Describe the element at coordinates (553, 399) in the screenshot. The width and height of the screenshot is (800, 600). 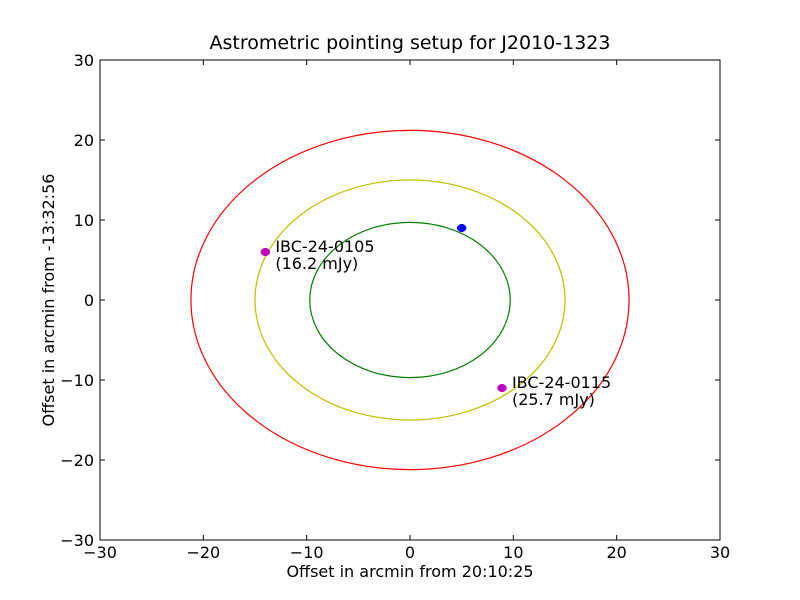
I see `source-flux-3: (25.7 mJy)` at that location.